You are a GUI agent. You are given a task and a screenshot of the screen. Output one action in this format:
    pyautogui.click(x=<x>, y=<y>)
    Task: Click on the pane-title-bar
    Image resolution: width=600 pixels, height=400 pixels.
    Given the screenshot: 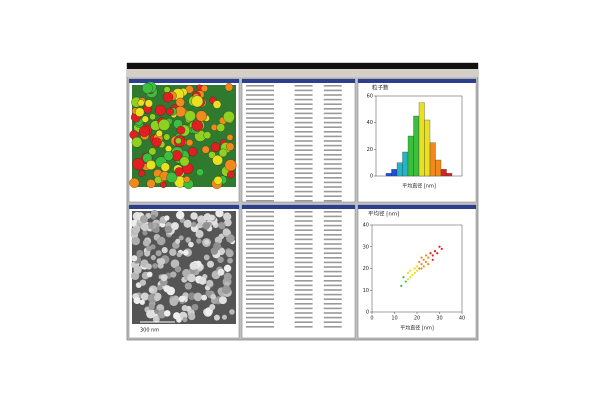 What is the action you would take?
    pyautogui.click(x=417, y=81)
    